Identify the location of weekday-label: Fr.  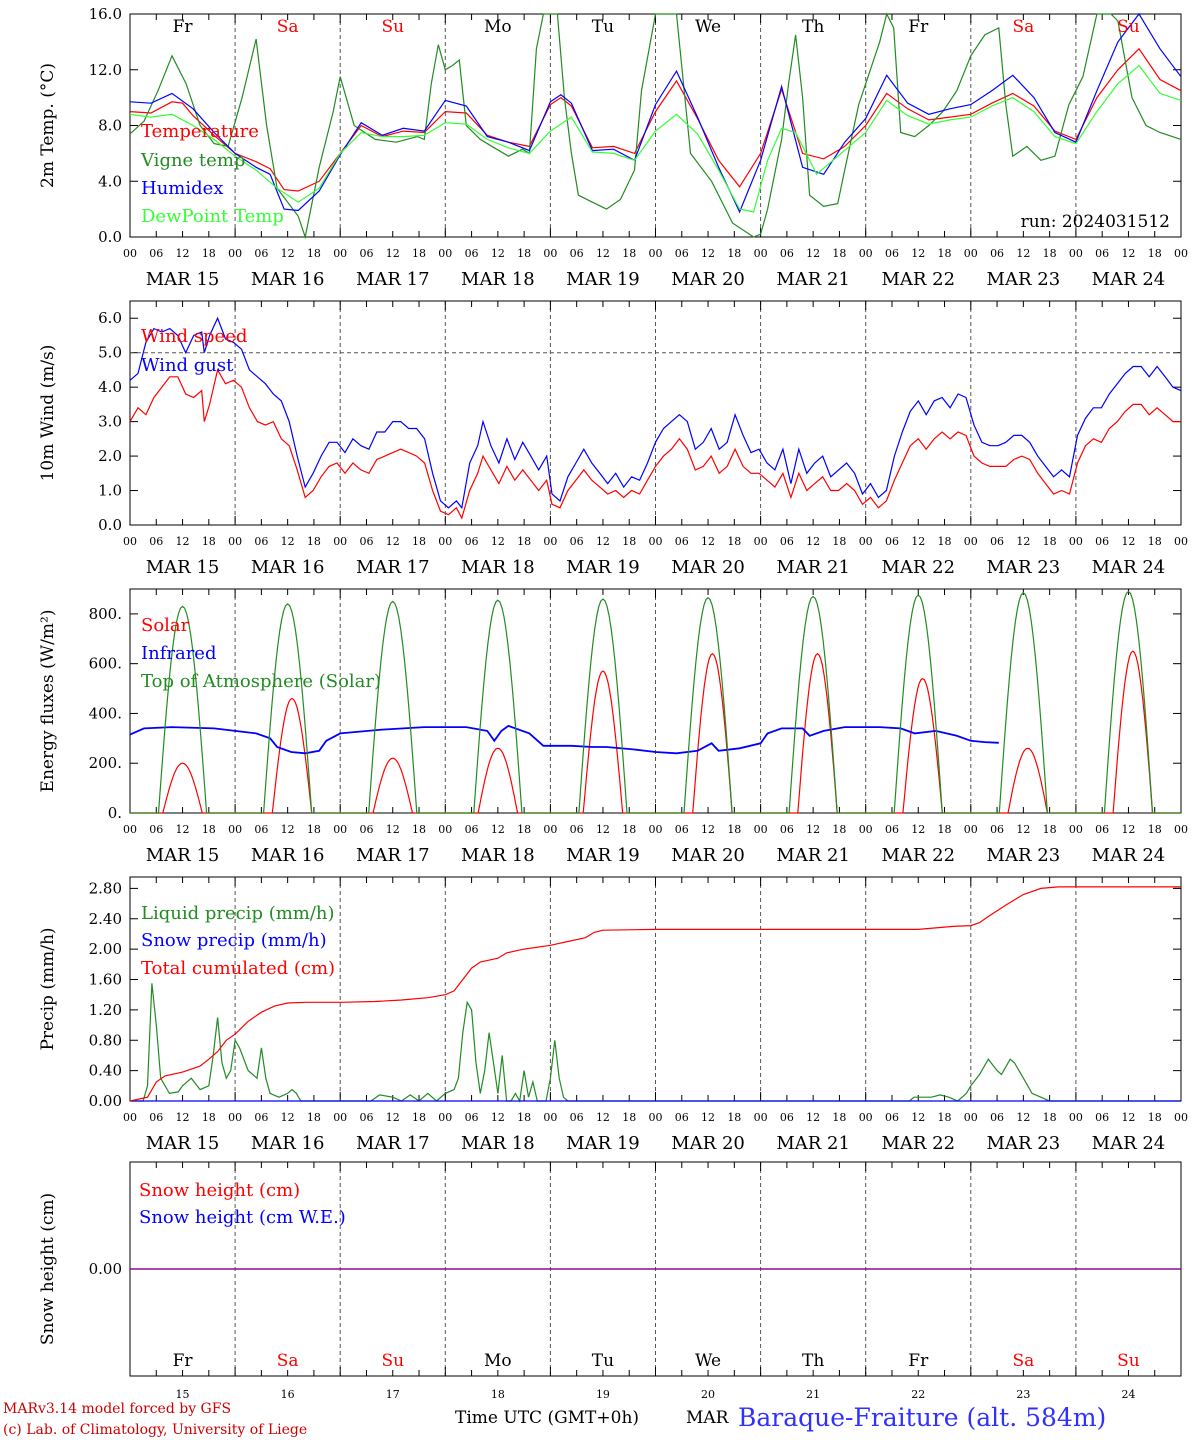
(183, 1361).